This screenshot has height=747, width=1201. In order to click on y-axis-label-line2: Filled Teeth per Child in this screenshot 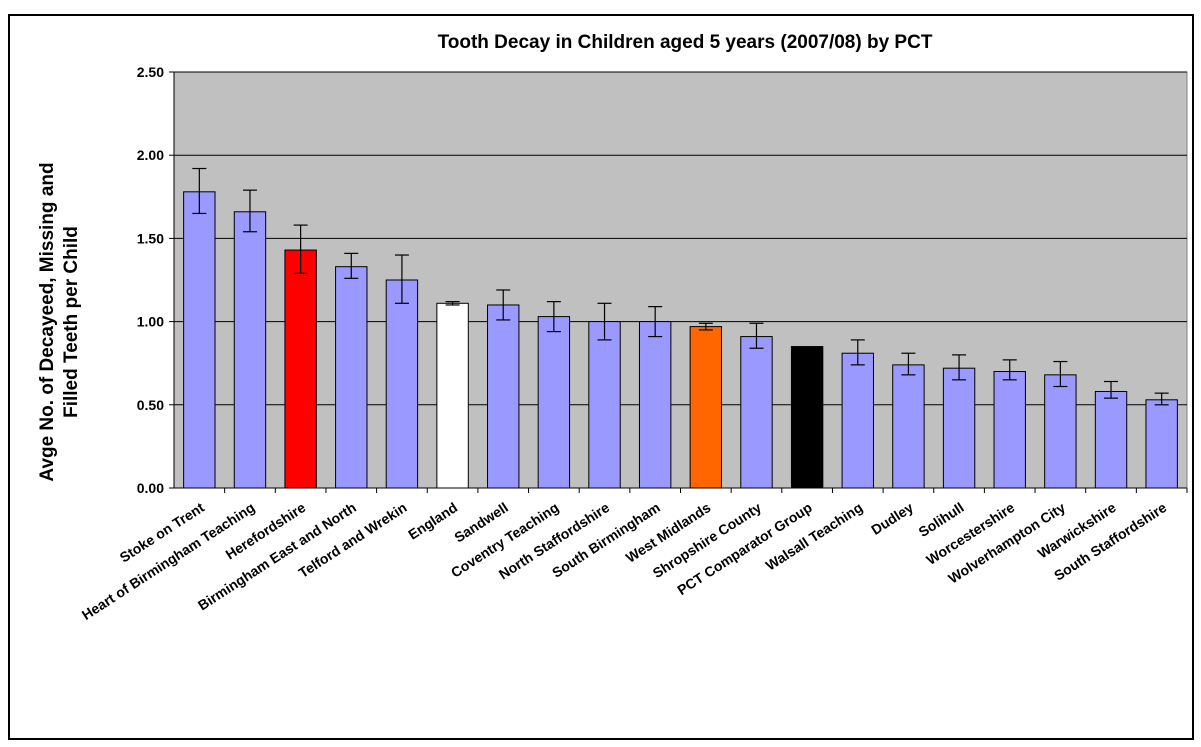, I will do `click(71, 322)`.